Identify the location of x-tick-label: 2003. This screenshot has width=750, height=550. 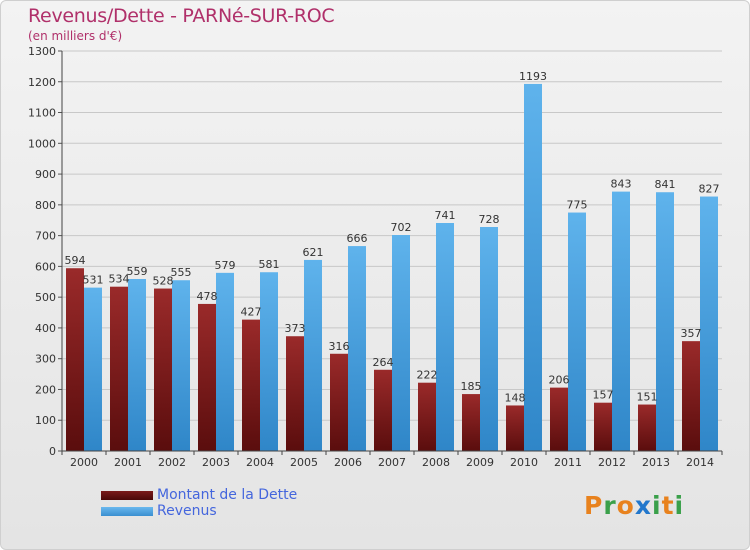
(216, 462).